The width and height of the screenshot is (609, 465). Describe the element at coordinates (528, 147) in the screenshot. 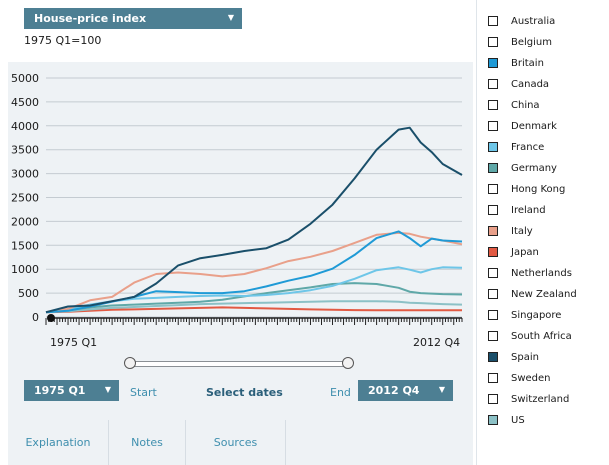

I see `legend-label: France` at that location.